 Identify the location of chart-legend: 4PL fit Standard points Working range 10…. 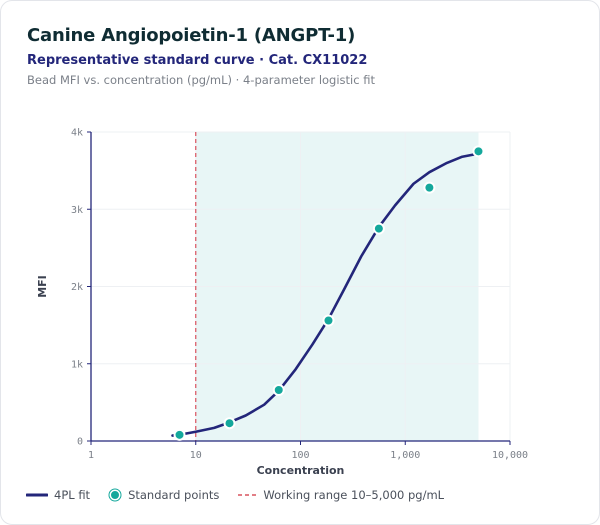
(244, 495).